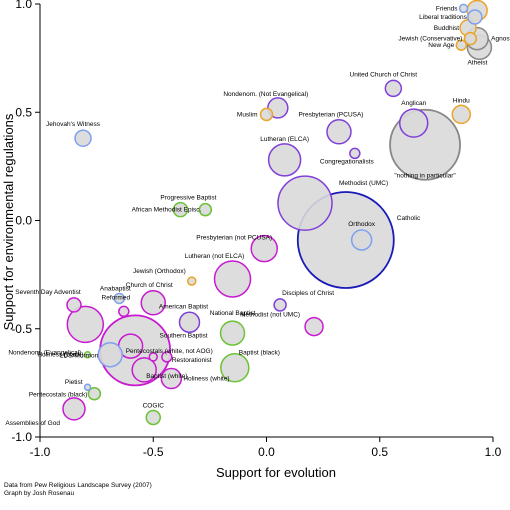  I want to click on point-hindu, so click(461, 114).